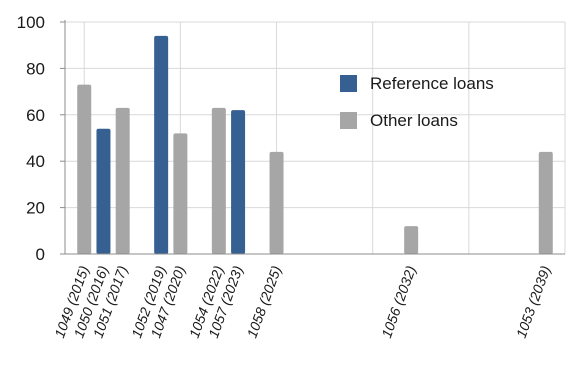  Describe the element at coordinates (35, 68) in the screenshot. I see `y-tick-label: 80` at that location.